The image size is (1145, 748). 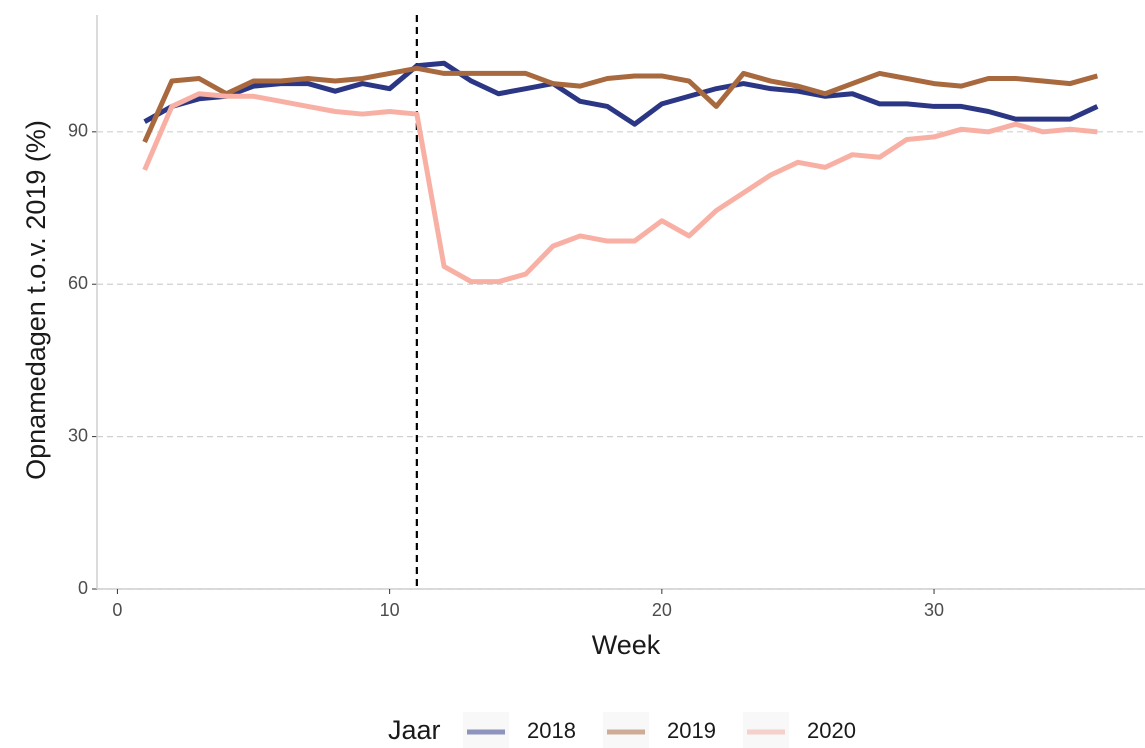 What do you see at coordinates (831, 730) in the screenshot?
I see `legend-label: 2020` at bounding box center [831, 730].